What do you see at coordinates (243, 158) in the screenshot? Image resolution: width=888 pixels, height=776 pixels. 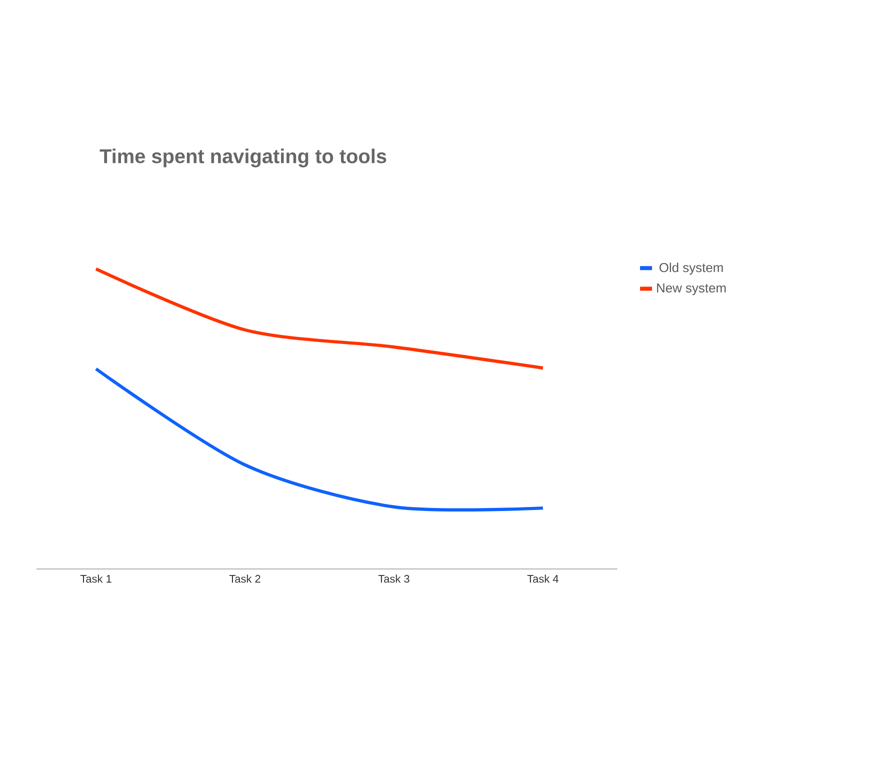 I see `chart-title: Time spent navigating to tools` at bounding box center [243, 158].